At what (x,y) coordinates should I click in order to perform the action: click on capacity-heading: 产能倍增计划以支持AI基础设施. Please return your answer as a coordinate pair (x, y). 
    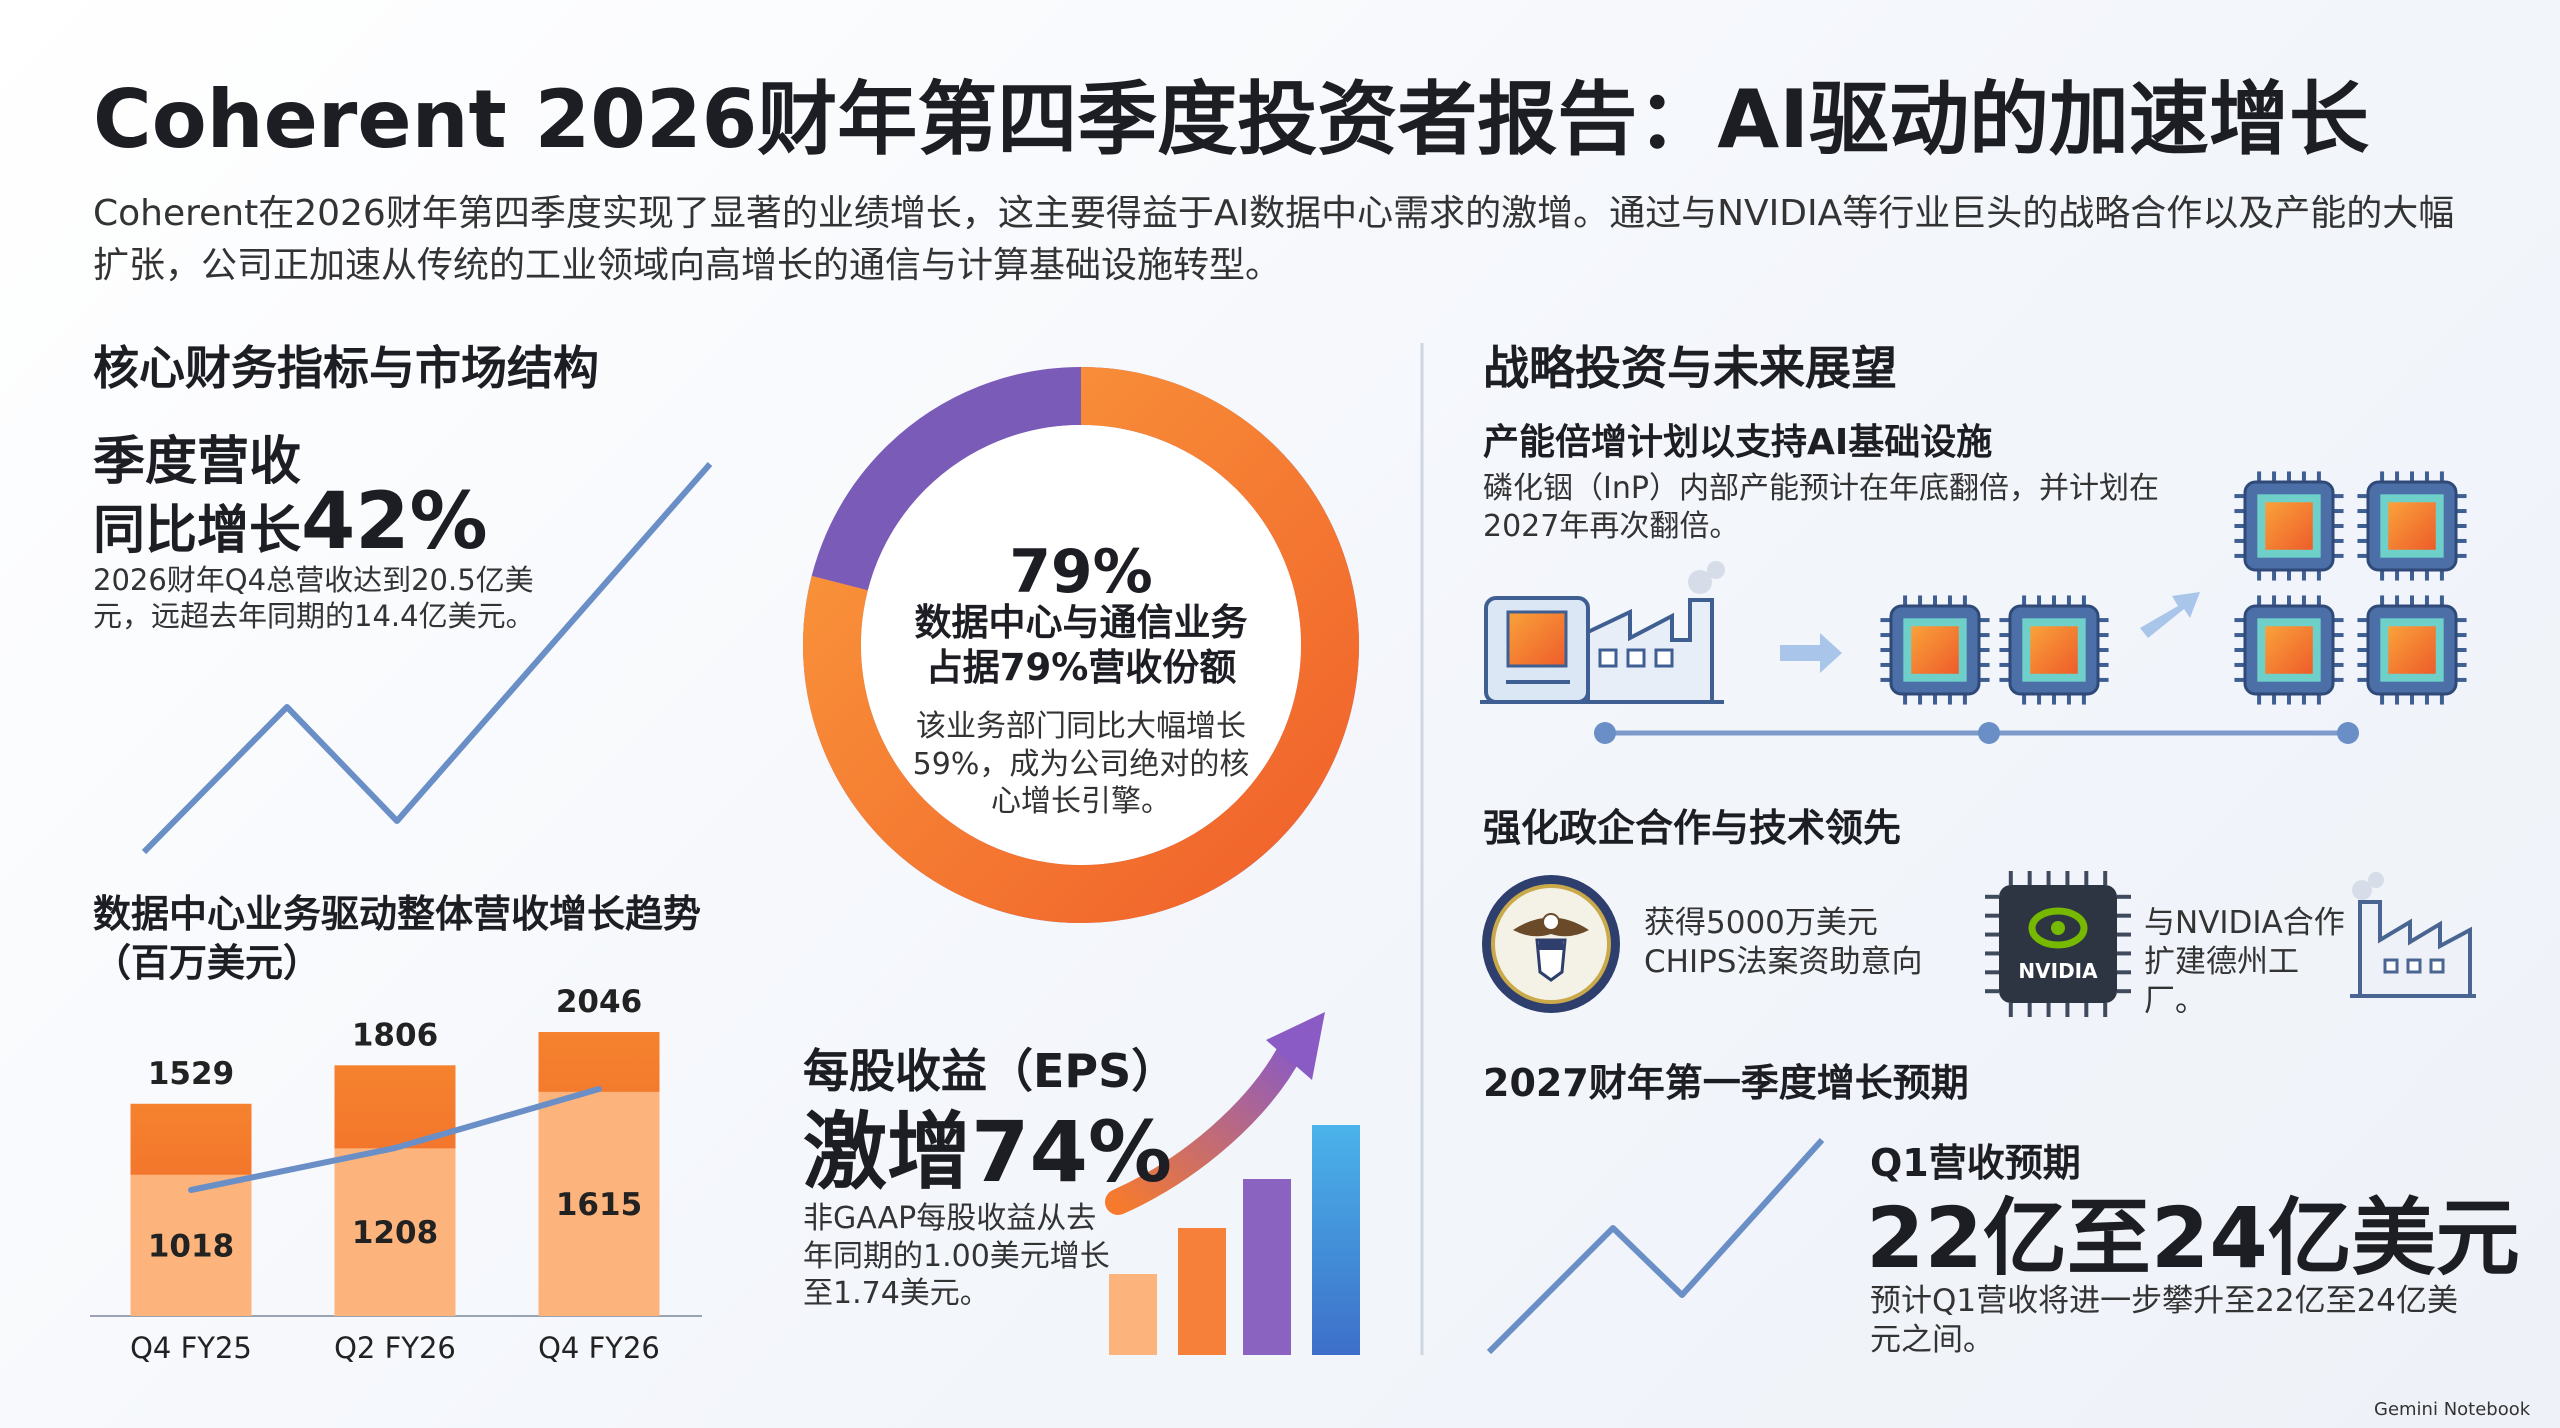
    Looking at the image, I should click on (1738, 442).